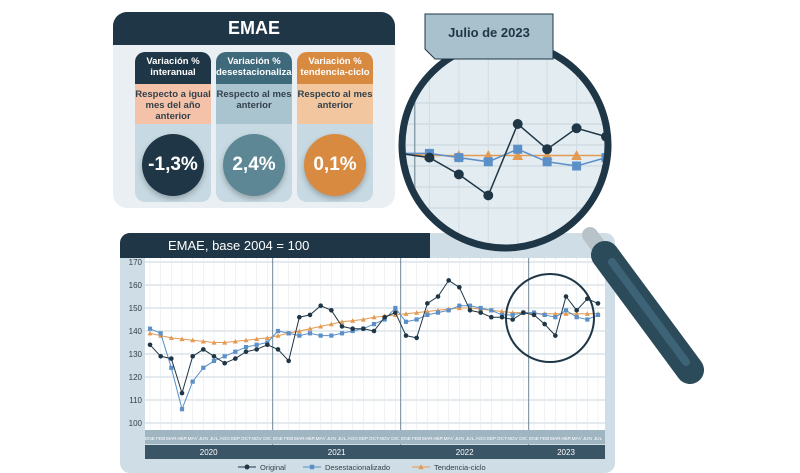 The width and height of the screenshot is (800, 473). I want to click on month-label: JUL, so click(598, 439).